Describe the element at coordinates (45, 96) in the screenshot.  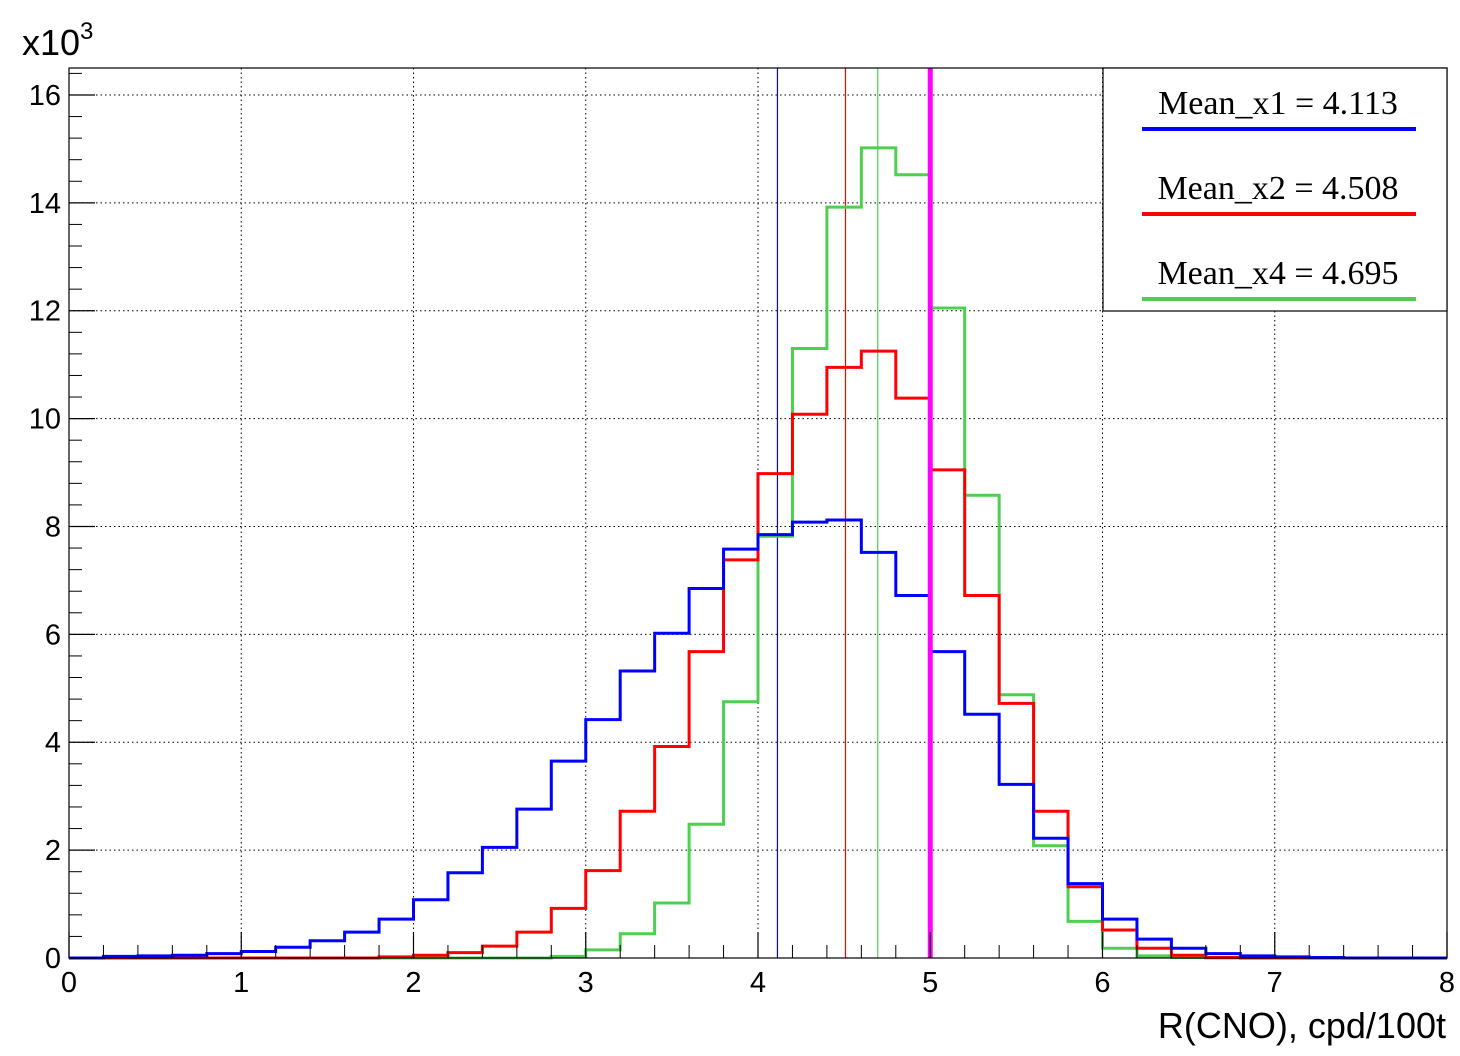
I see `y-tick-label: 16` at that location.